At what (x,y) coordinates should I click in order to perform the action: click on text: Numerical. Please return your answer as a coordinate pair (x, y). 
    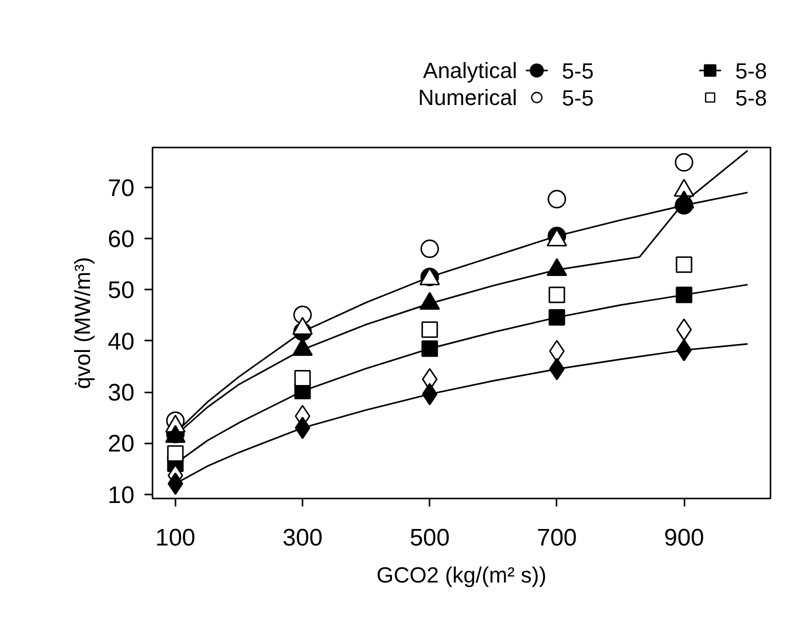
    Looking at the image, I should click on (468, 97).